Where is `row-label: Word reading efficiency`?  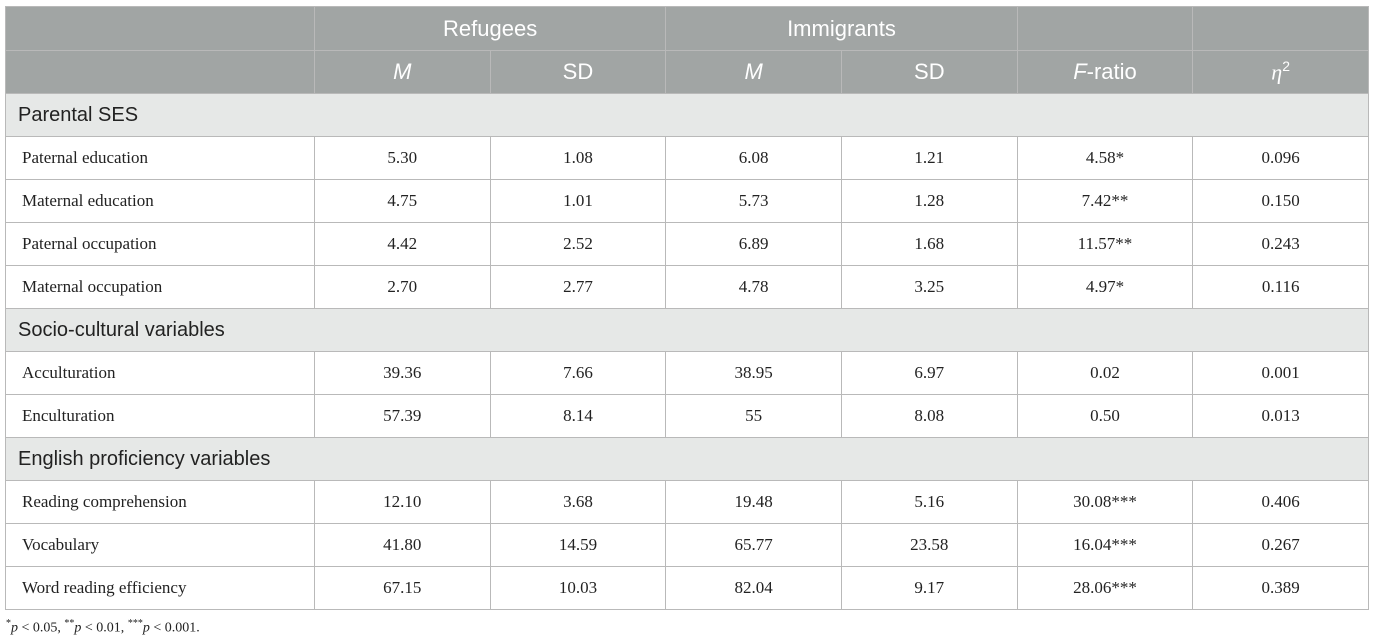 row-label: Word reading efficiency is located at coordinates (160, 588).